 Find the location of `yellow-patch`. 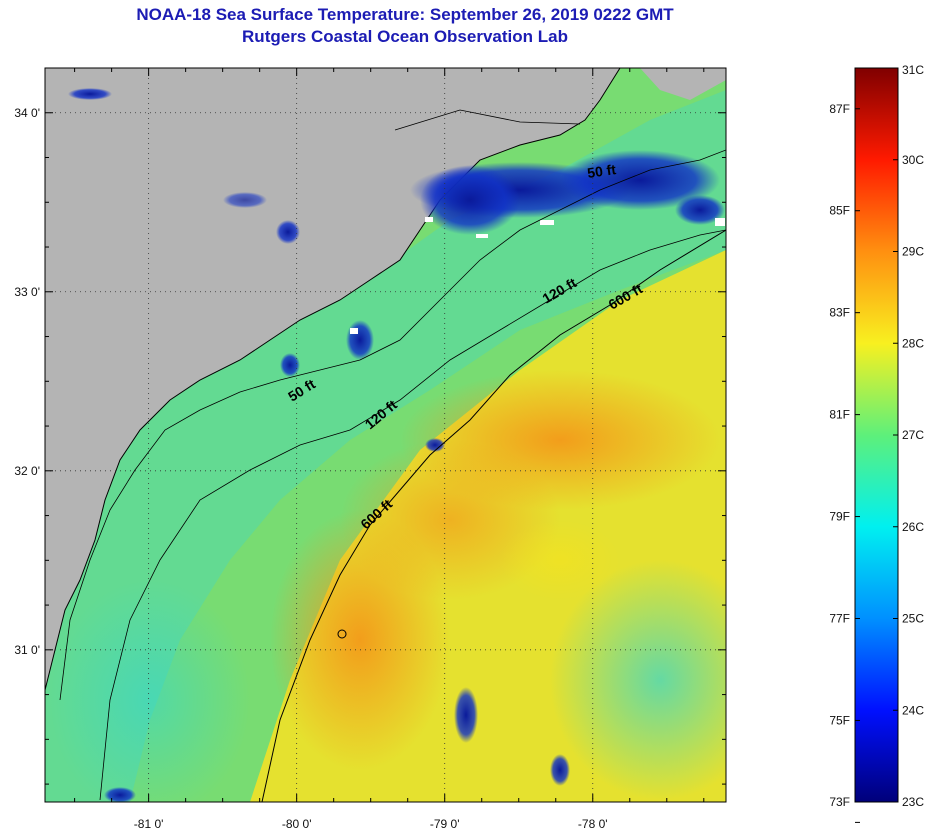

yellow-patch is located at coordinates (560, 560).